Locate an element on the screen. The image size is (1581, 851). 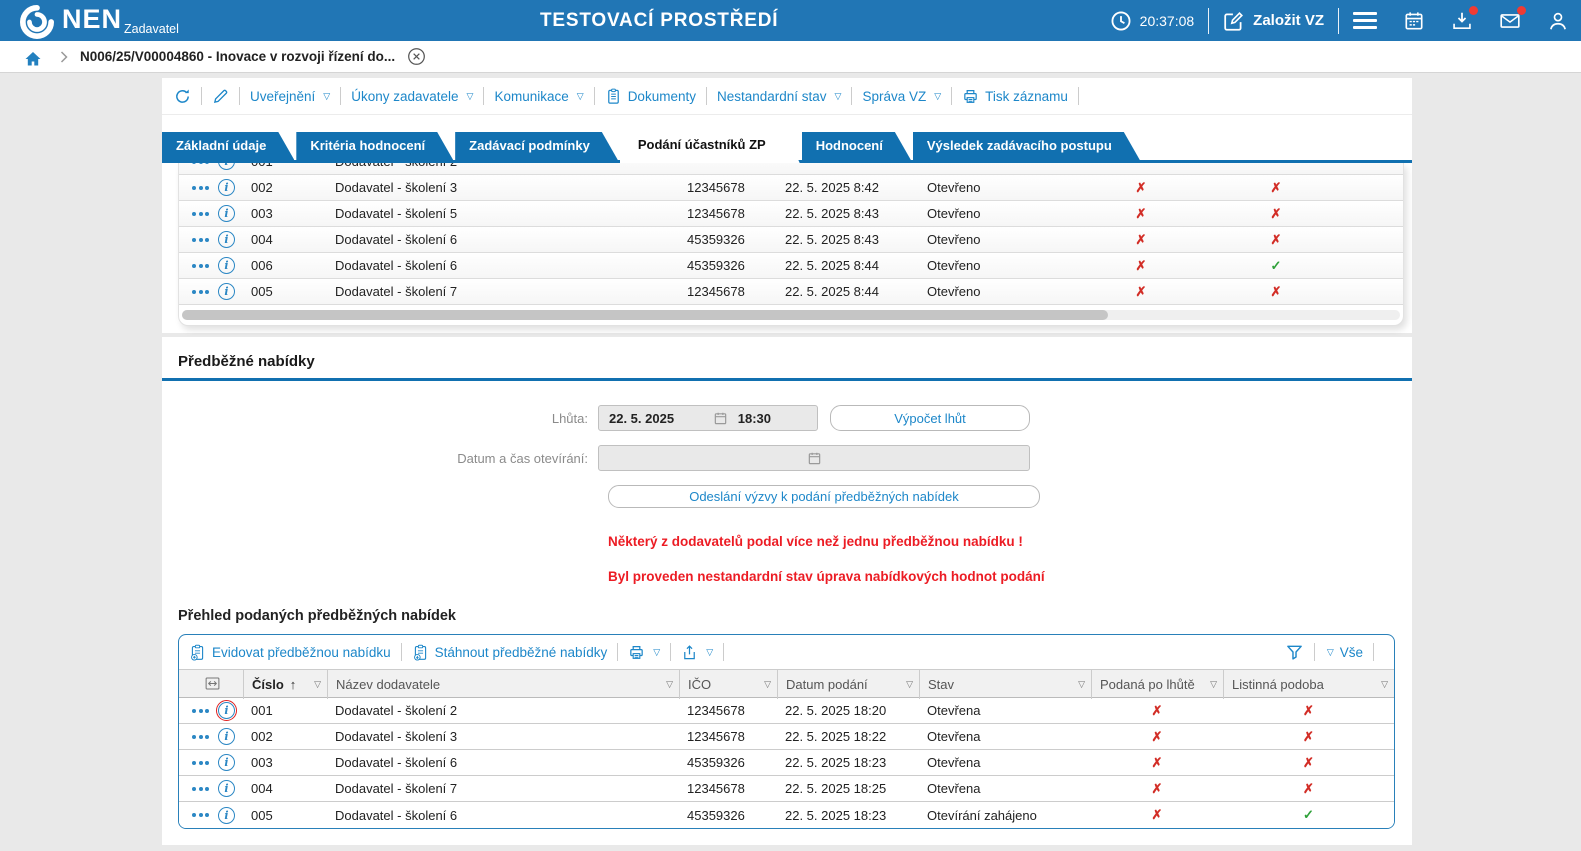
register-offer-button: Evidovat předběžnou nabídku is located at coordinates (290, 652).